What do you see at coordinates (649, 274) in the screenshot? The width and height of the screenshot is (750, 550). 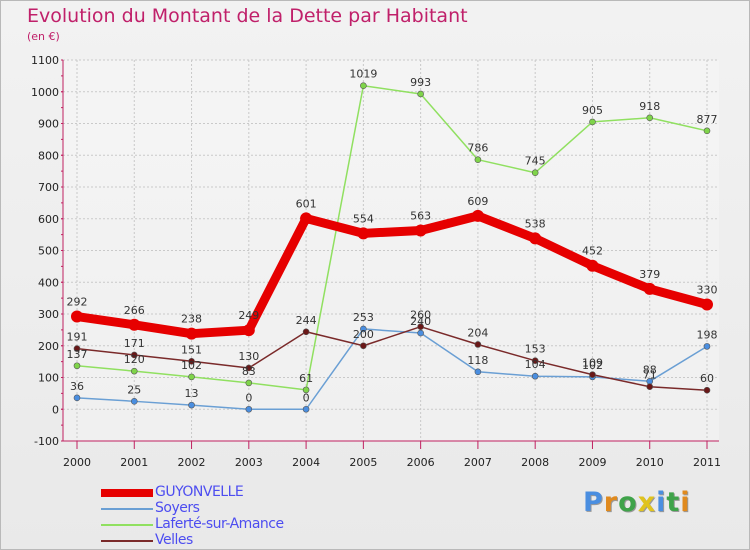 I see `data-label: 379` at bounding box center [649, 274].